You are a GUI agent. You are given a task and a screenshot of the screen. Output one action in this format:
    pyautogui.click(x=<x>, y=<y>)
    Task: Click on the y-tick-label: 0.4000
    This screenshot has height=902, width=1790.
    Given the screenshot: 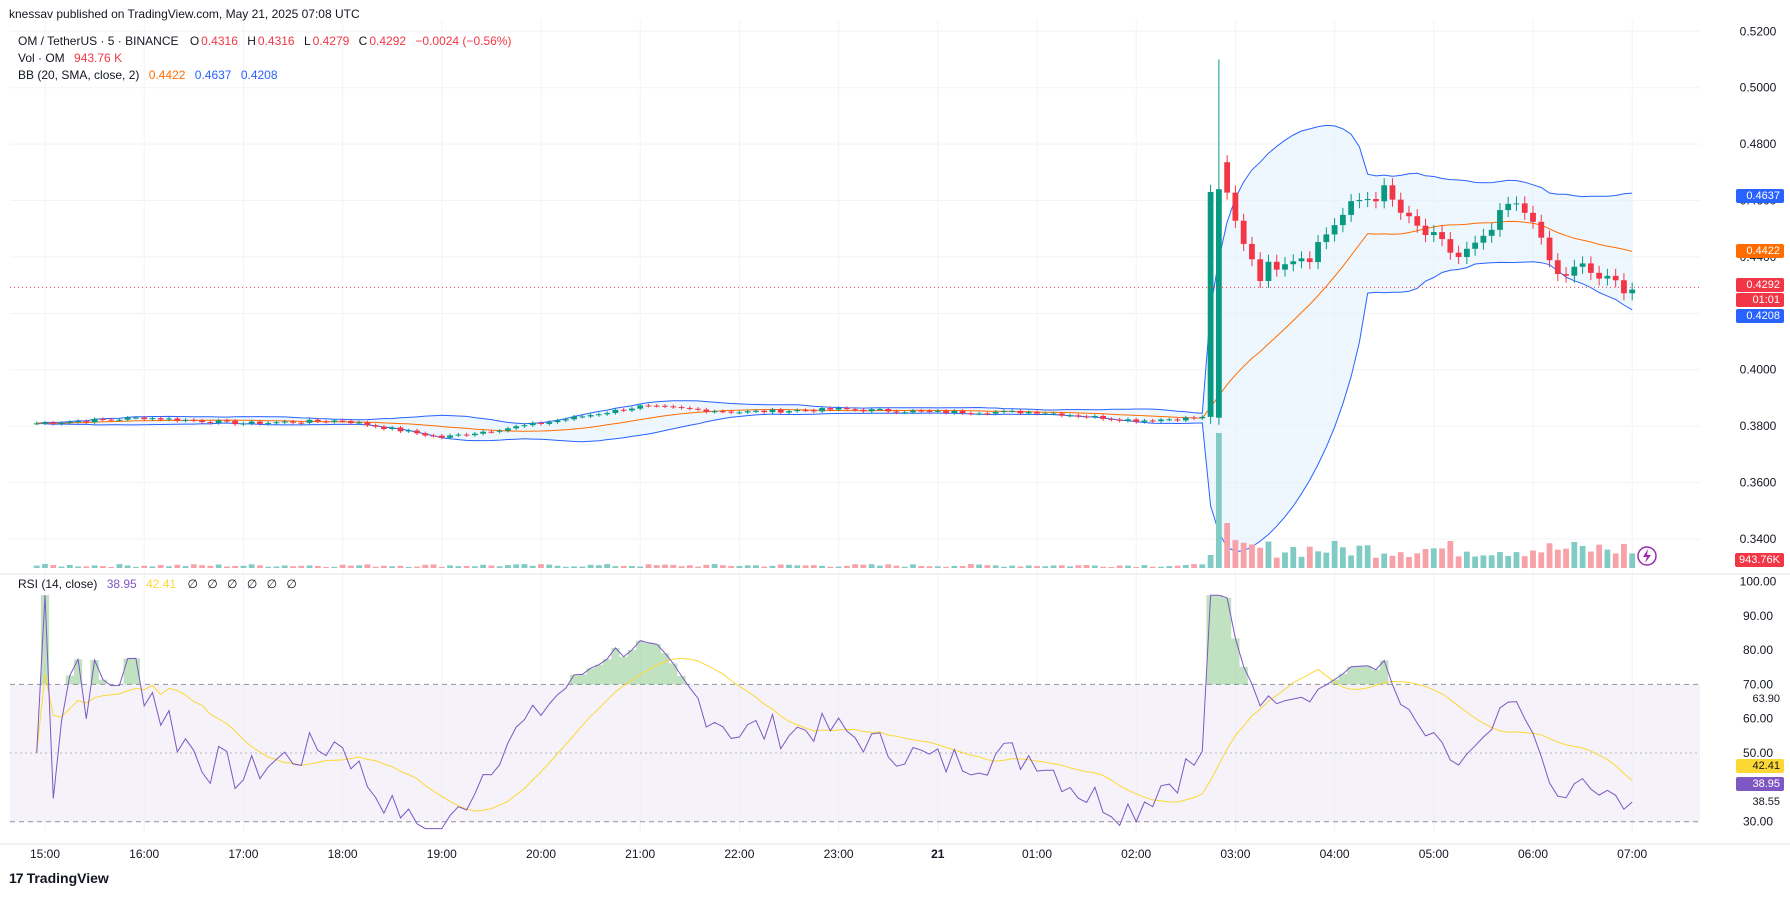 What is the action you would take?
    pyautogui.click(x=1758, y=370)
    